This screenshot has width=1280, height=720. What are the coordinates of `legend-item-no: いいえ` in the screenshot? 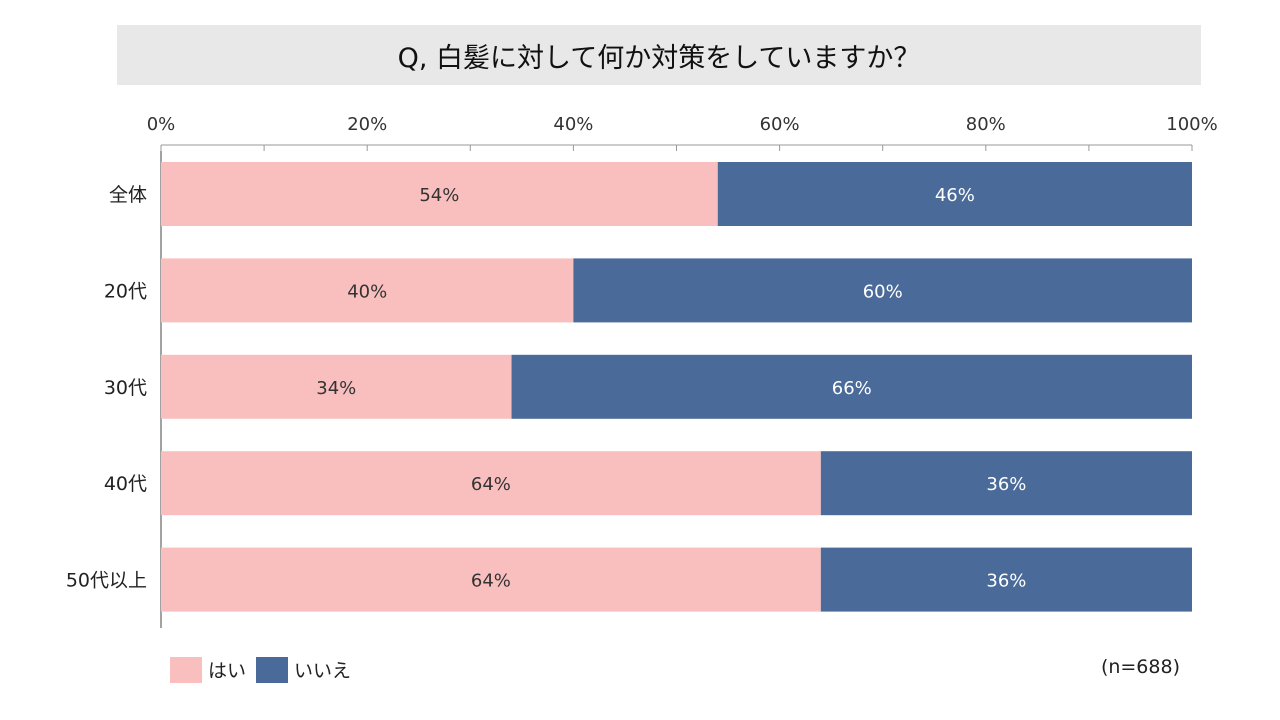 It's located at (303, 669).